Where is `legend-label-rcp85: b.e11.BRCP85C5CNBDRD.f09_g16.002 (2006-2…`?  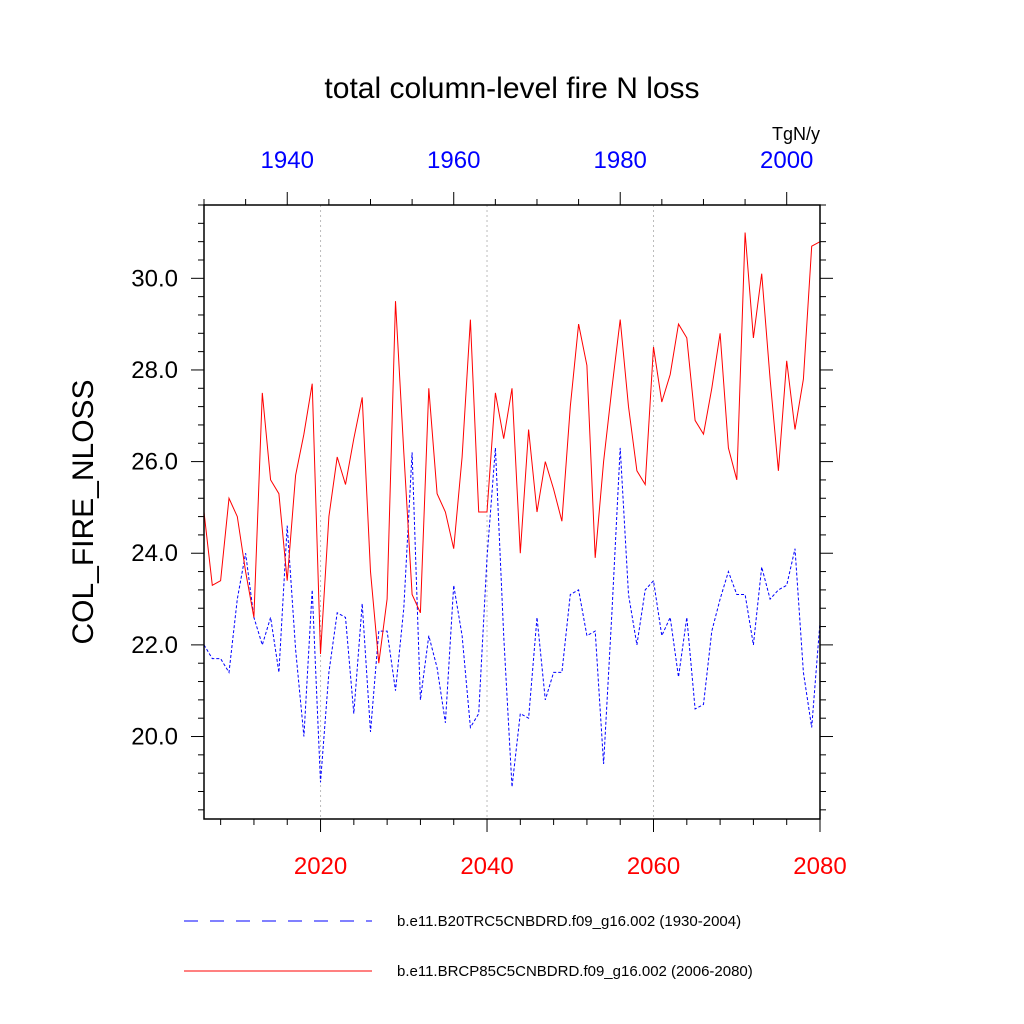
legend-label-rcp85: b.e11.BRCP85C5CNBDRD.f09_g16.002 (2006-2… is located at coordinates (575, 971).